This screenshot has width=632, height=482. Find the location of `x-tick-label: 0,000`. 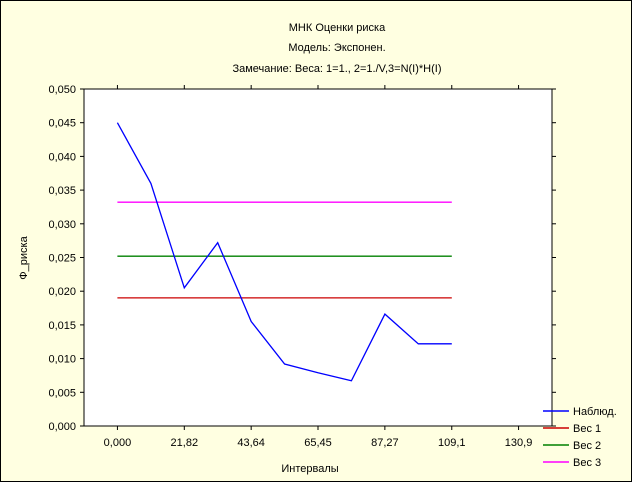

x-tick-label: 0,000 is located at coordinates (118, 443).